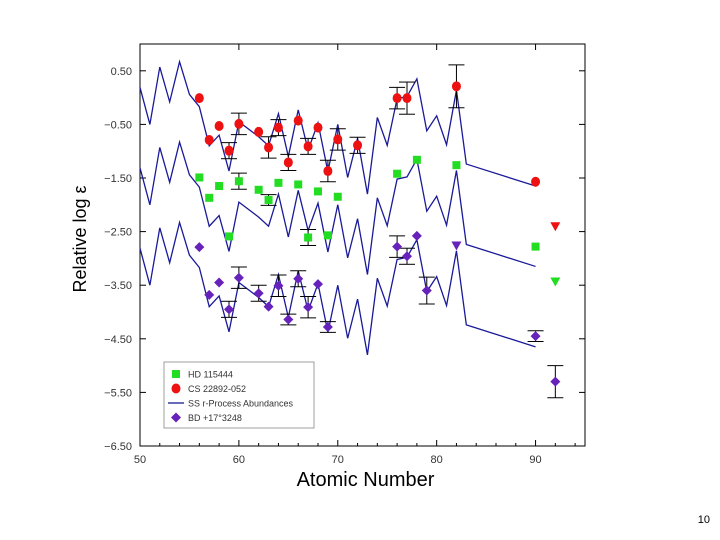  I want to click on legend-box, so click(239, 395).